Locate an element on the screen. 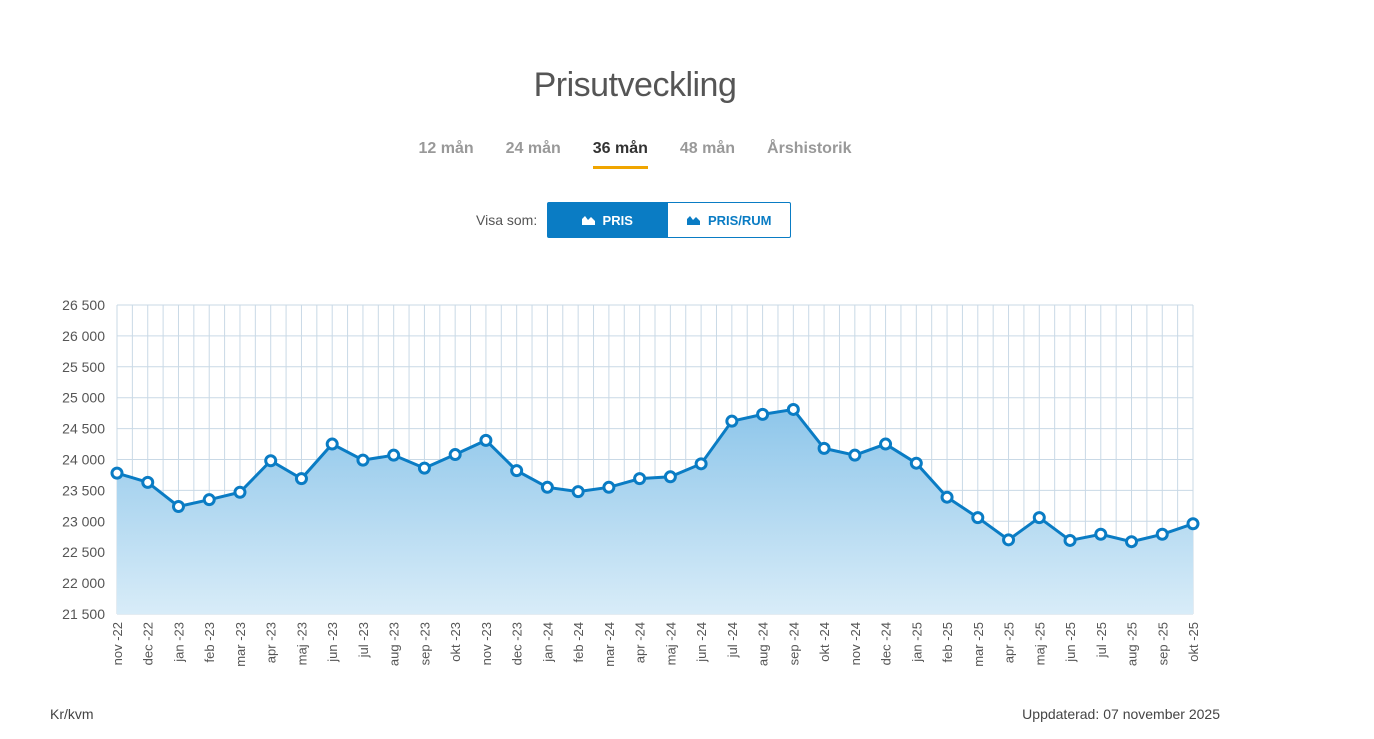  x-tick-label: nov -22 is located at coordinates (117, 643).